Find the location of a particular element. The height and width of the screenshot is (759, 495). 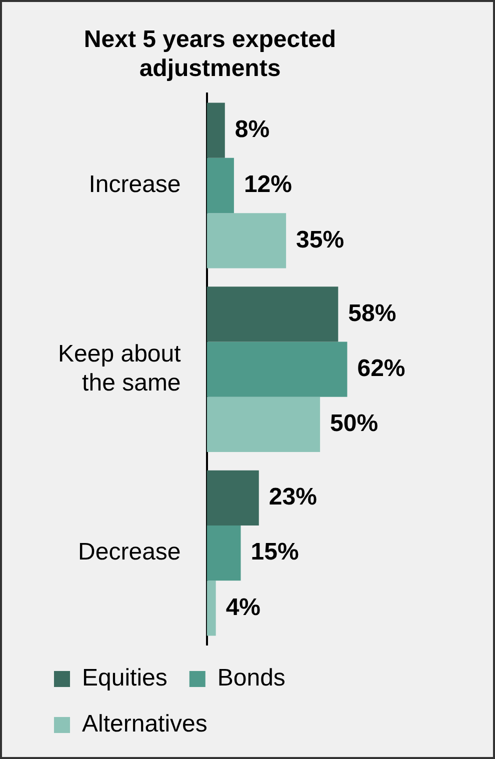

data-label: 23% is located at coordinates (292, 497).